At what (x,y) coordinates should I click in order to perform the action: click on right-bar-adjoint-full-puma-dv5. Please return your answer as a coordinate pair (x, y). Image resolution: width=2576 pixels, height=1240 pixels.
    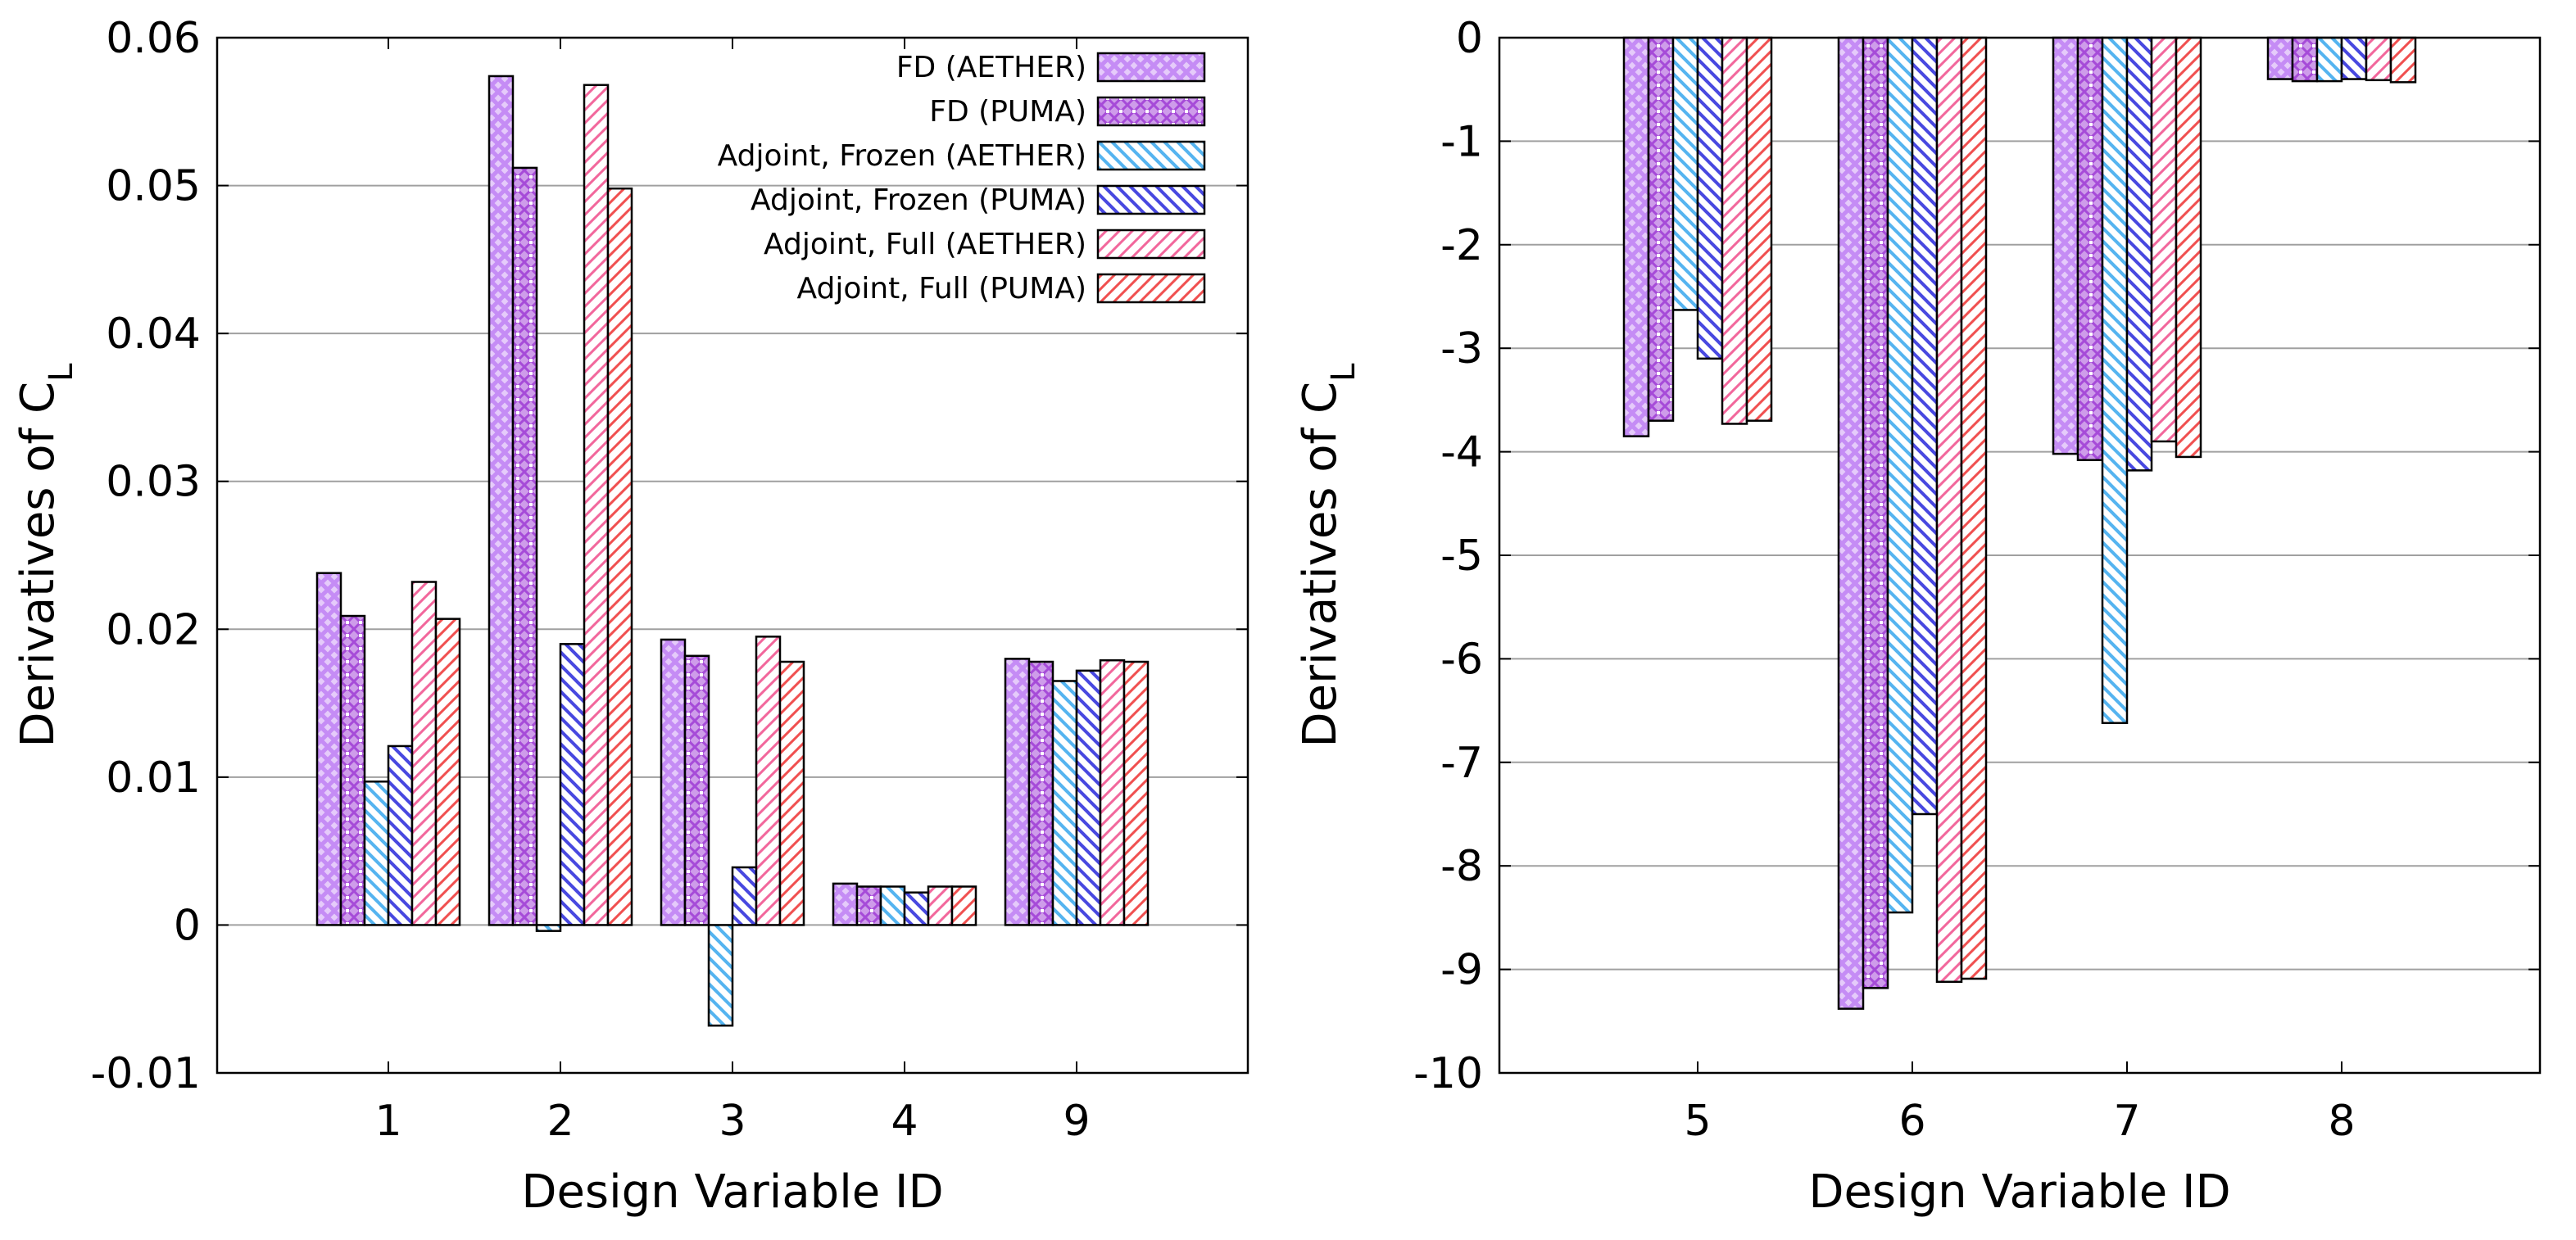
    Looking at the image, I should click on (1759, 229).